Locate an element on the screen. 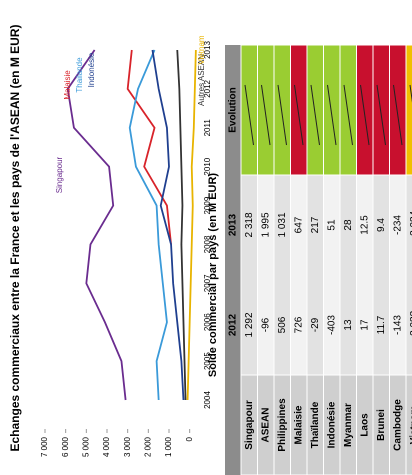  country-cell is located at coordinates (408, 424).